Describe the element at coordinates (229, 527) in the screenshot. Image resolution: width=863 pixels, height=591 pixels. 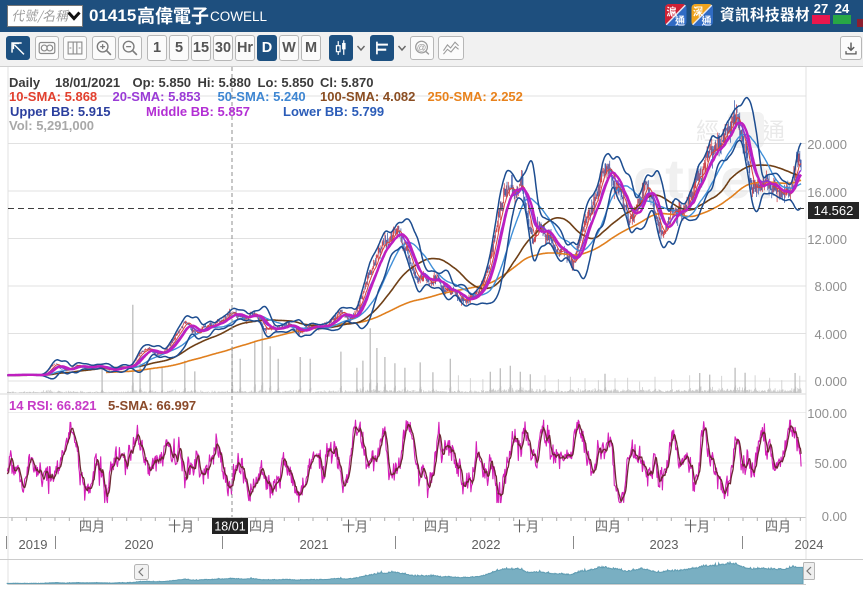
I see `svg-text: 18/01` at that location.